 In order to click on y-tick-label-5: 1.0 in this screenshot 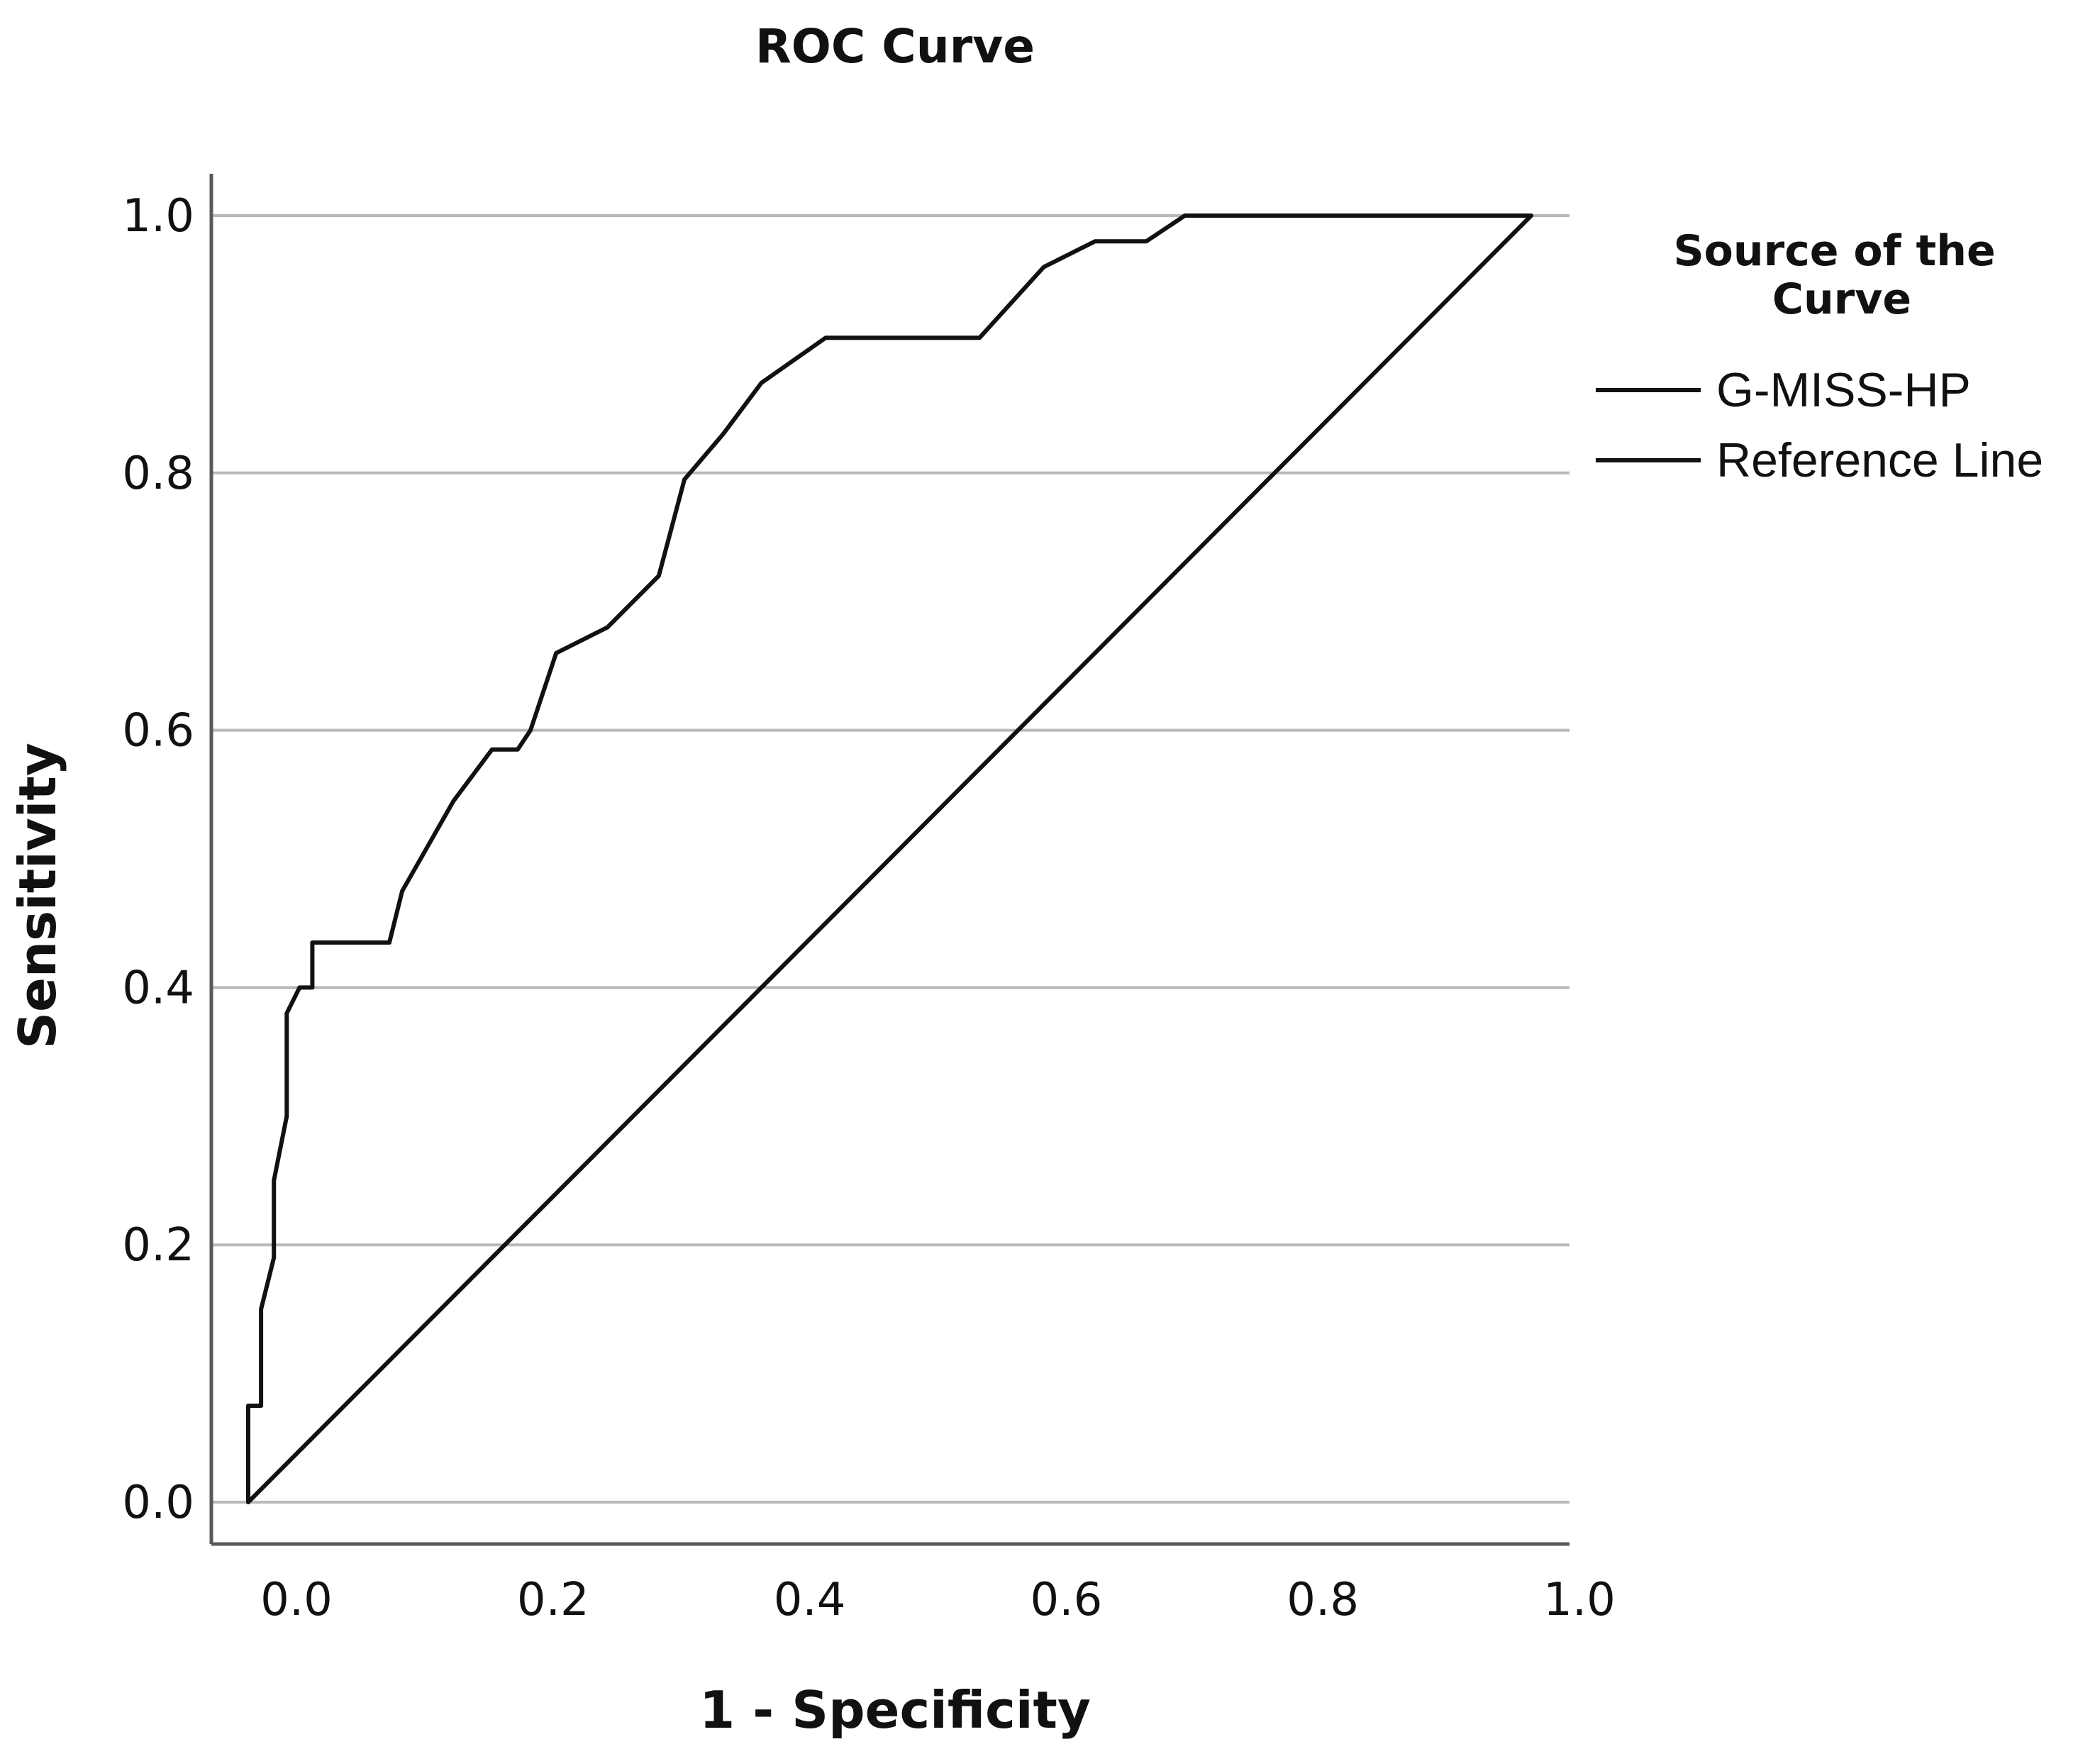, I will do `click(158, 216)`.